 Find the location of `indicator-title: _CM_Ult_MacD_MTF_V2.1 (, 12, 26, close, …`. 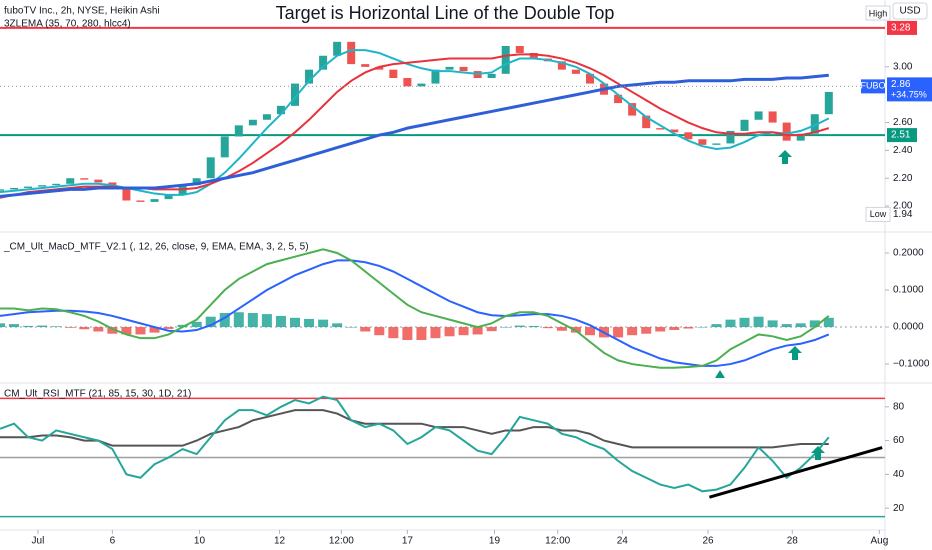

indicator-title: _CM_Ult_MacD_MTF_V2.1 (, 12, 26, close, … is located at coordinates (156, 247).